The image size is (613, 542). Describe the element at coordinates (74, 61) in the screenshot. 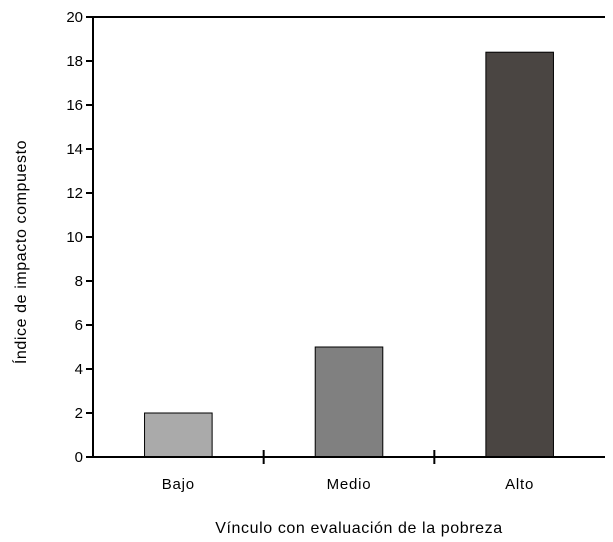

I see `y-tick-label: 18` at that location.